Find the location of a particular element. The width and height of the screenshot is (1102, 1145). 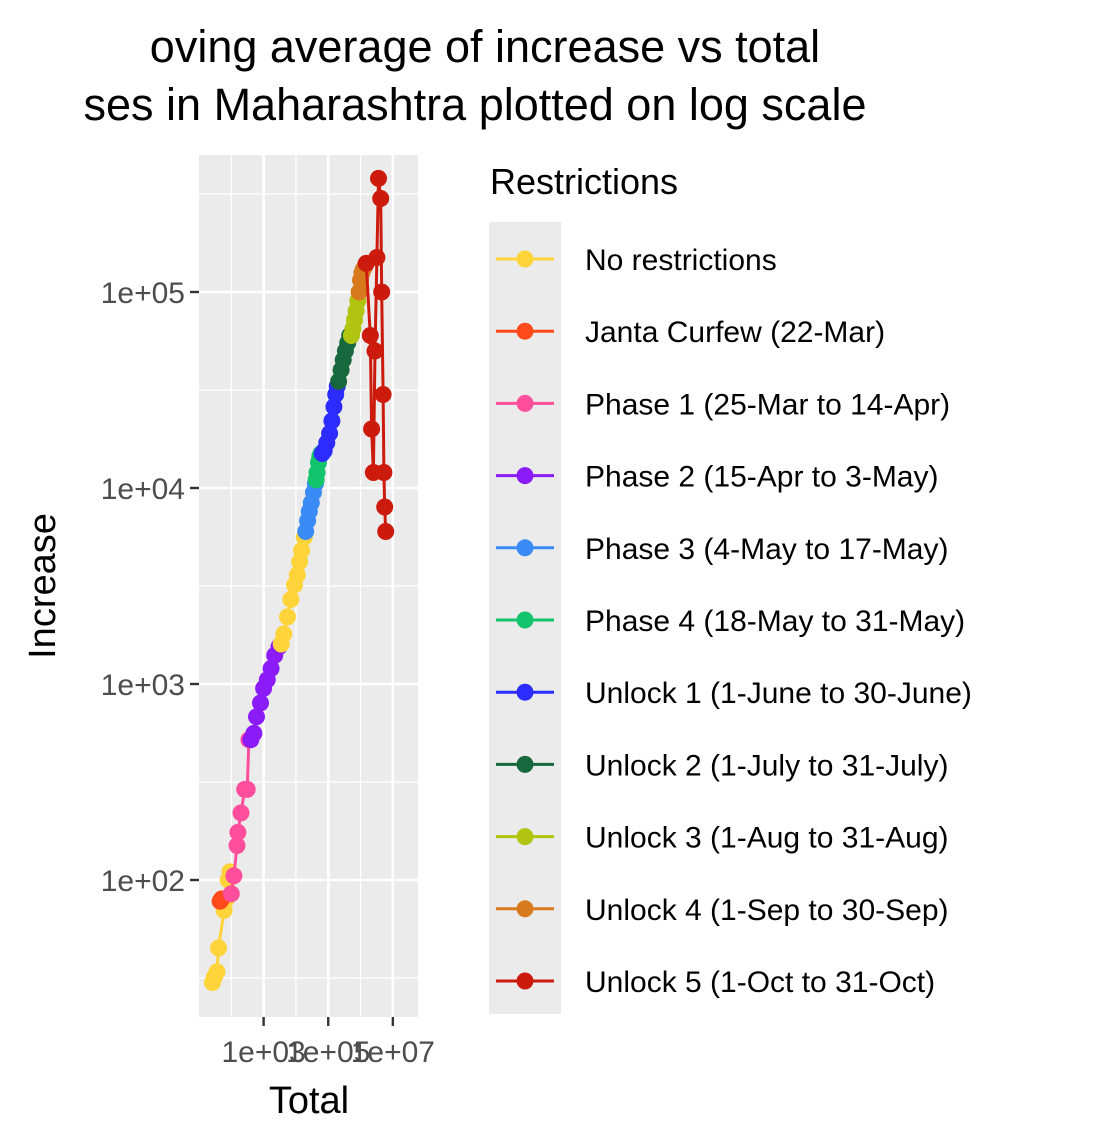

legend-entry: Janta Curfew (22-Mar) is located at coordinates (690, 332).